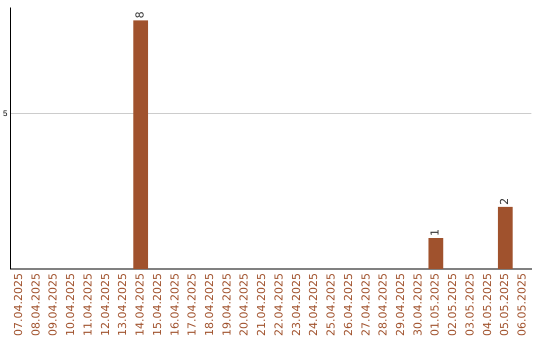  What do you see at coordinates (505, 304) in the screenshot?
I see `x-tick-label: 05.05.2025` at bounding box center [505, 304].